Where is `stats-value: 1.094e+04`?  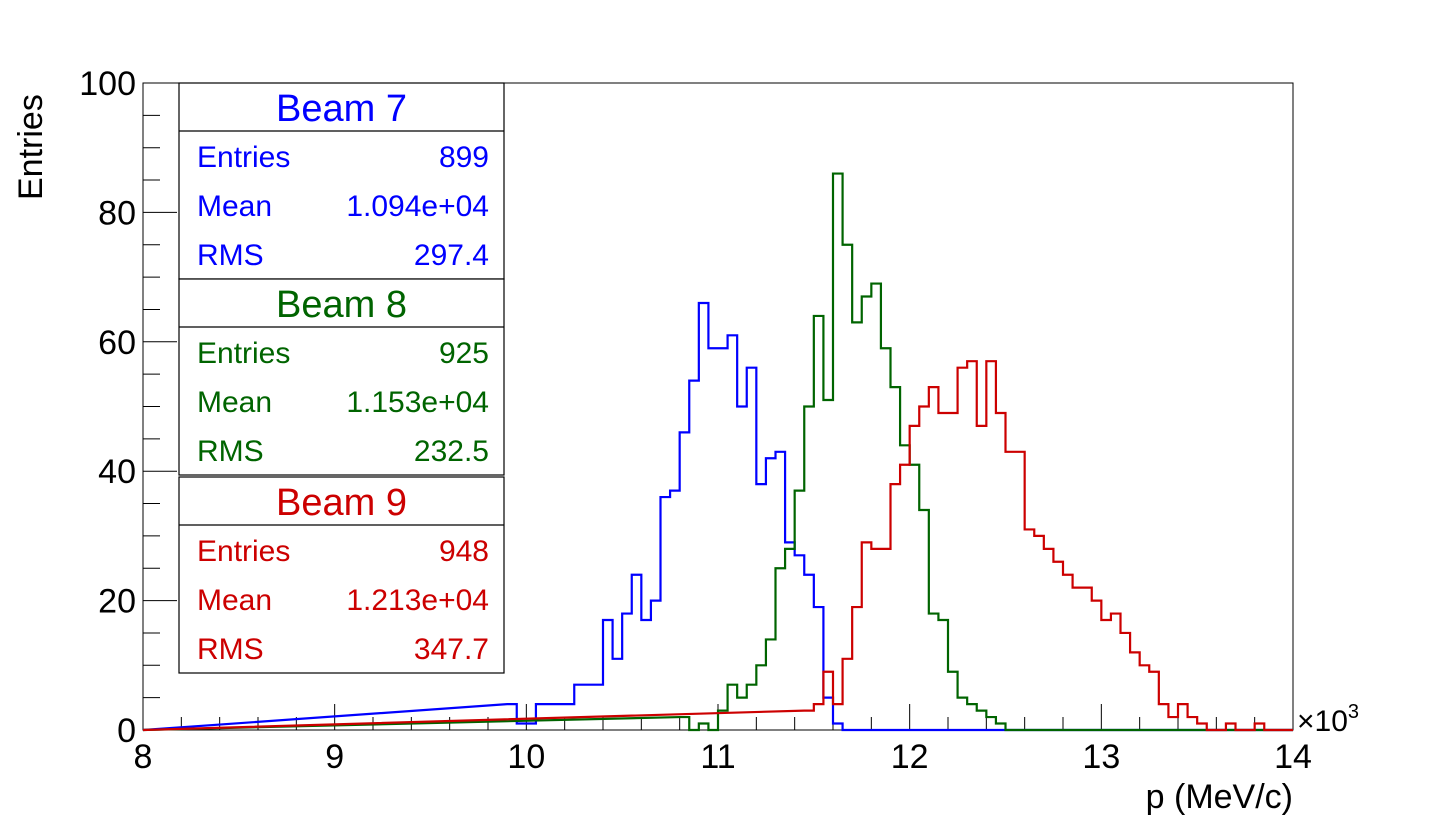
stats-value: 1.094e+04 is located at coordinates (417, 206).